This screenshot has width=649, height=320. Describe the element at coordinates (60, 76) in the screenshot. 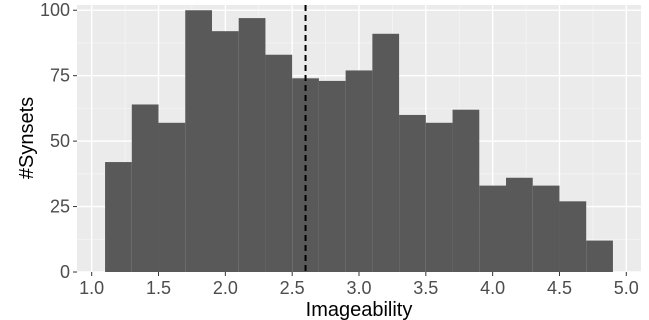

I see `y-tick-label: 75` at that location.